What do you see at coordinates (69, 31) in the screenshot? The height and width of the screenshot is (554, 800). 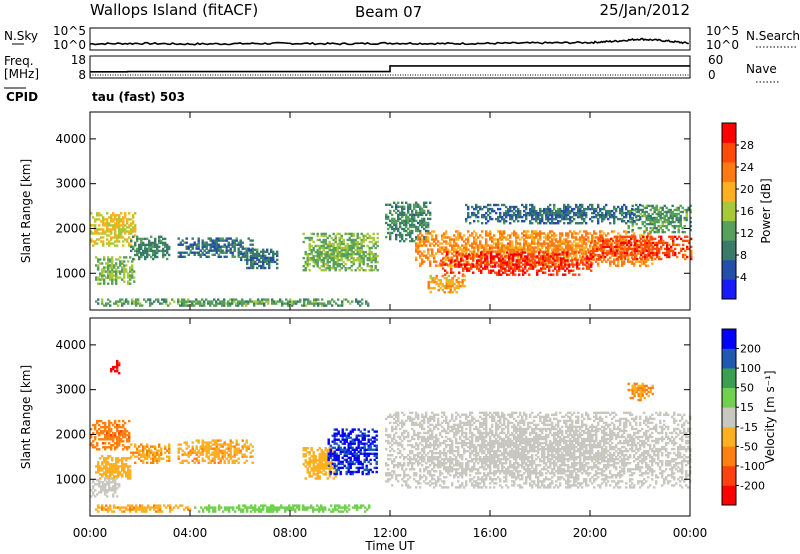 I see `nsky-tick-top: 10^5` at bounding box center [69, 31].